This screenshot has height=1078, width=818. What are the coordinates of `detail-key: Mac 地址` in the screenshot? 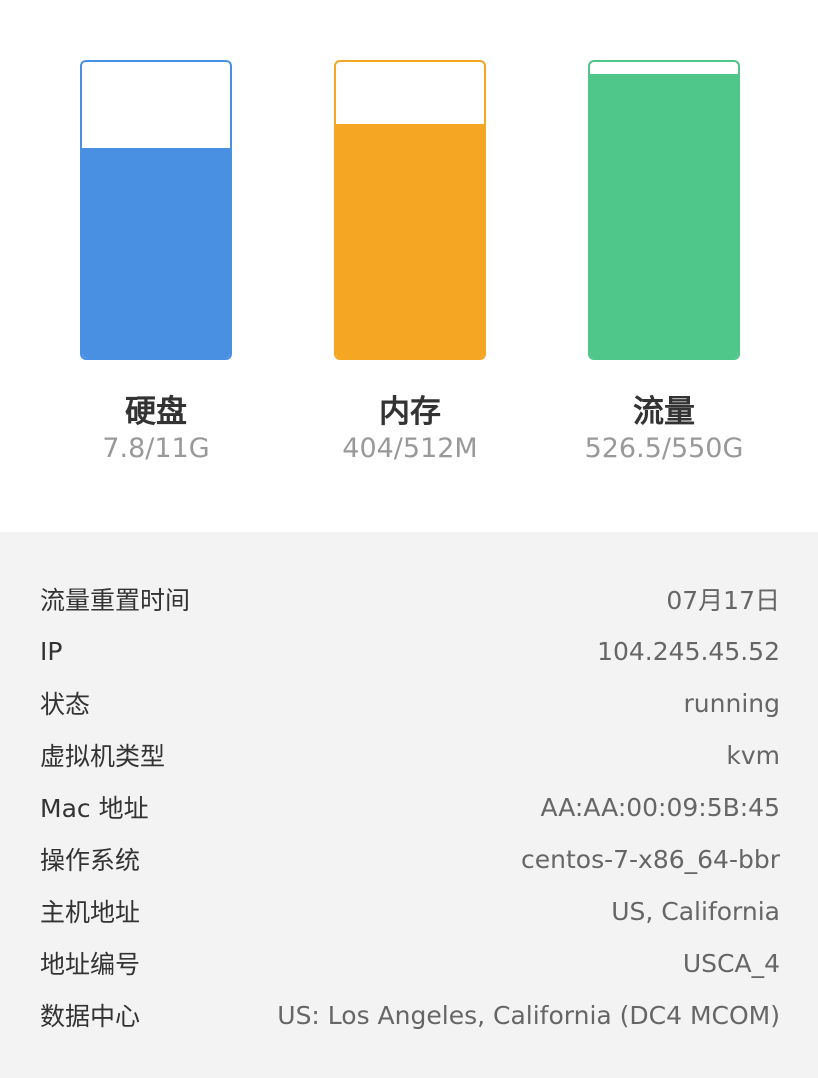 It's located at (94, 808).